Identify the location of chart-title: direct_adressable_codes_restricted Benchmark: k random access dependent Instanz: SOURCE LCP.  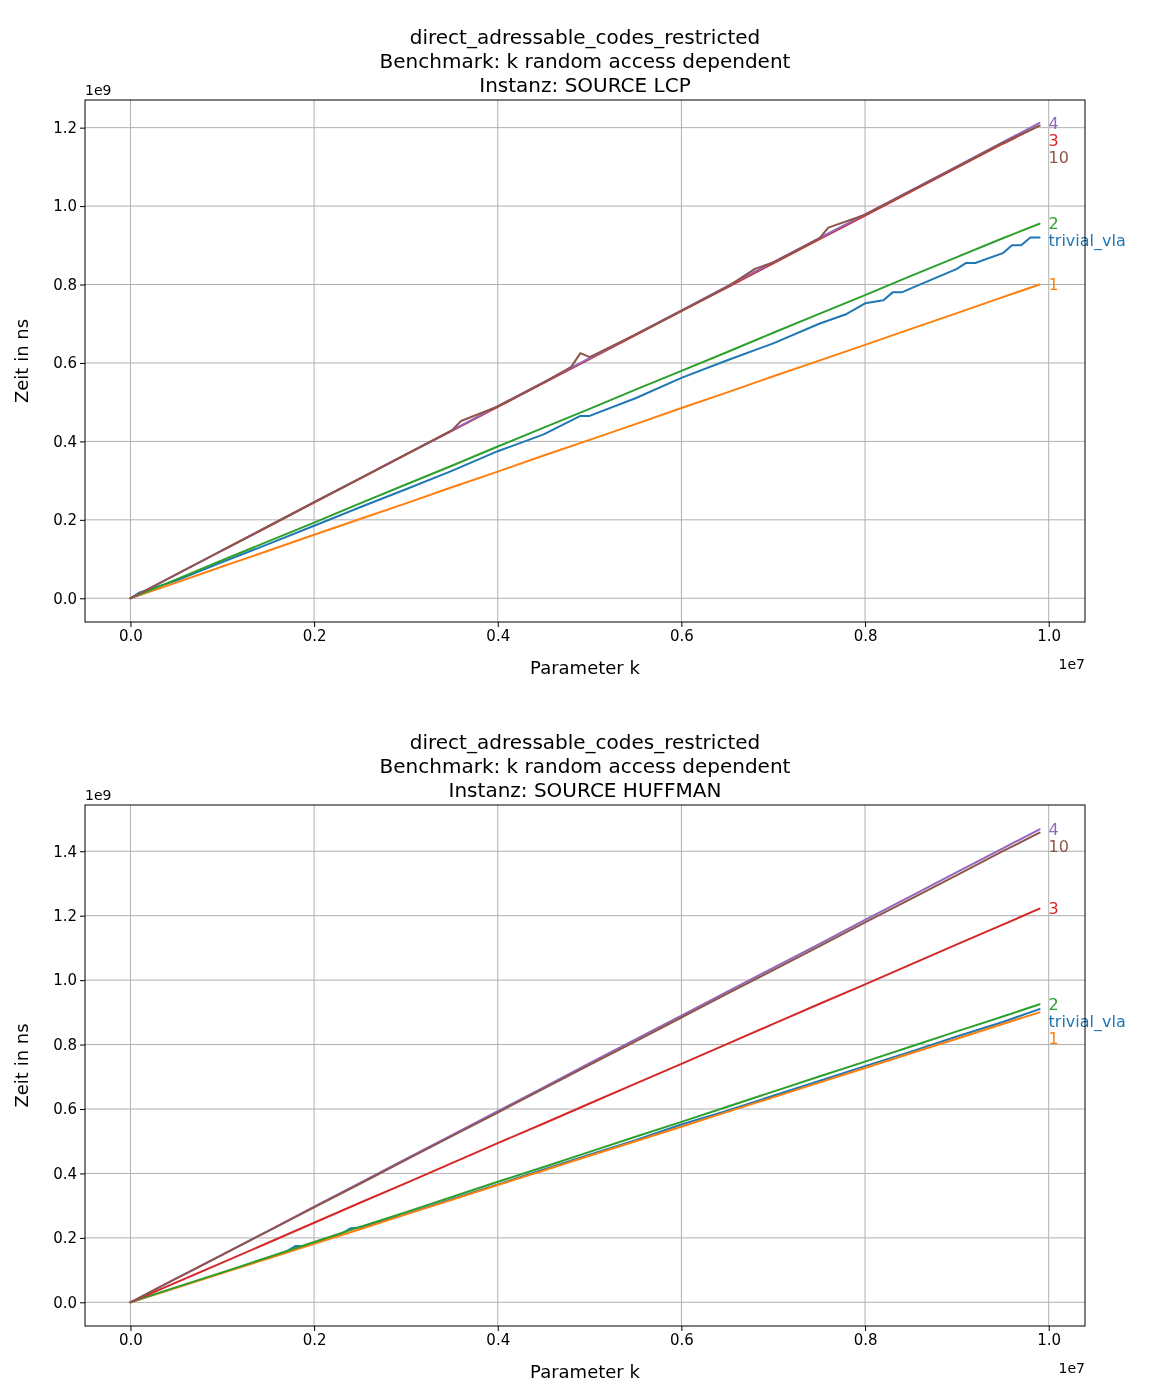
(585, 61).